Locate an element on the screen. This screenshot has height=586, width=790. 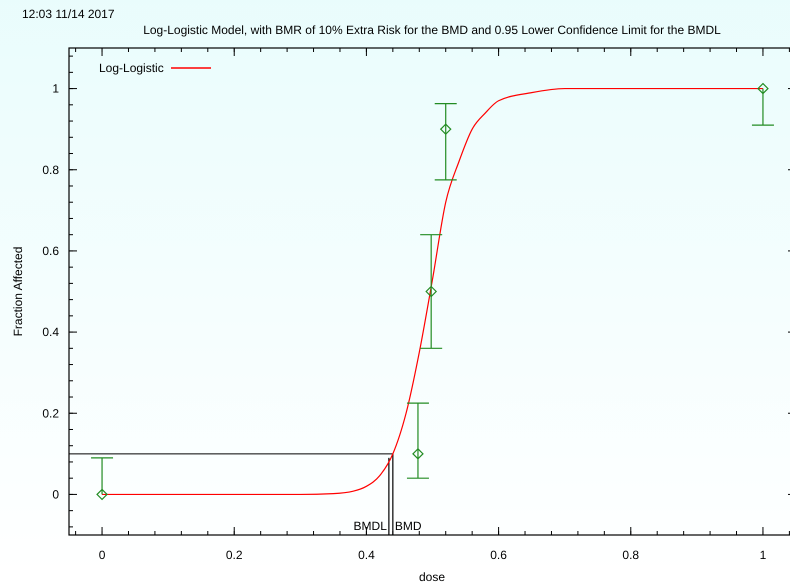
x-tick-label: 1 is located at coordinates (763, 555).